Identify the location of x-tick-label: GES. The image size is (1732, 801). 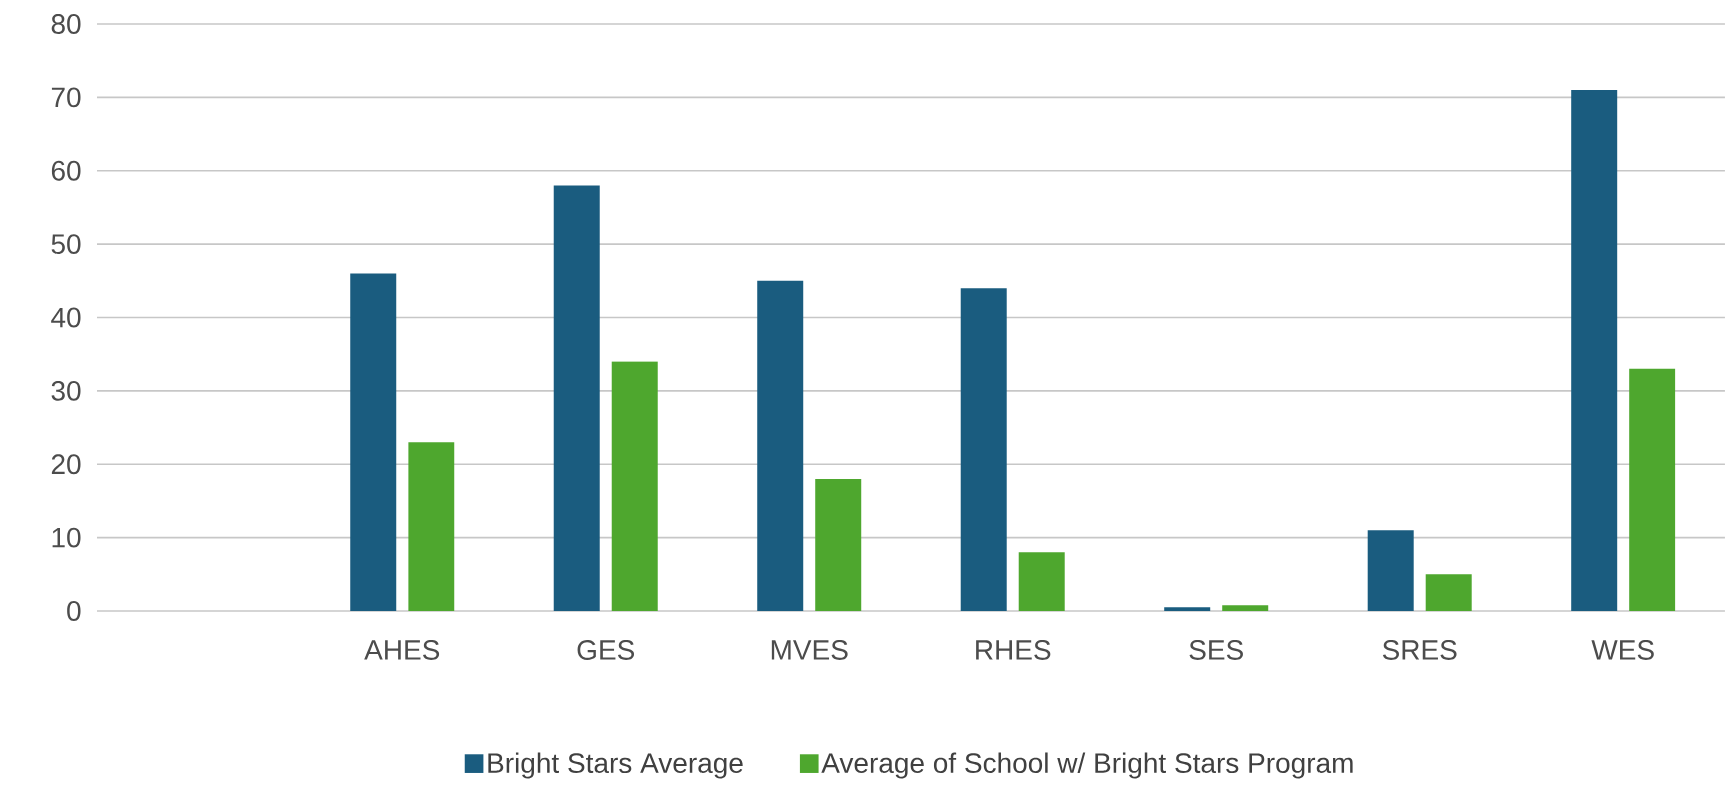
(606, 650).